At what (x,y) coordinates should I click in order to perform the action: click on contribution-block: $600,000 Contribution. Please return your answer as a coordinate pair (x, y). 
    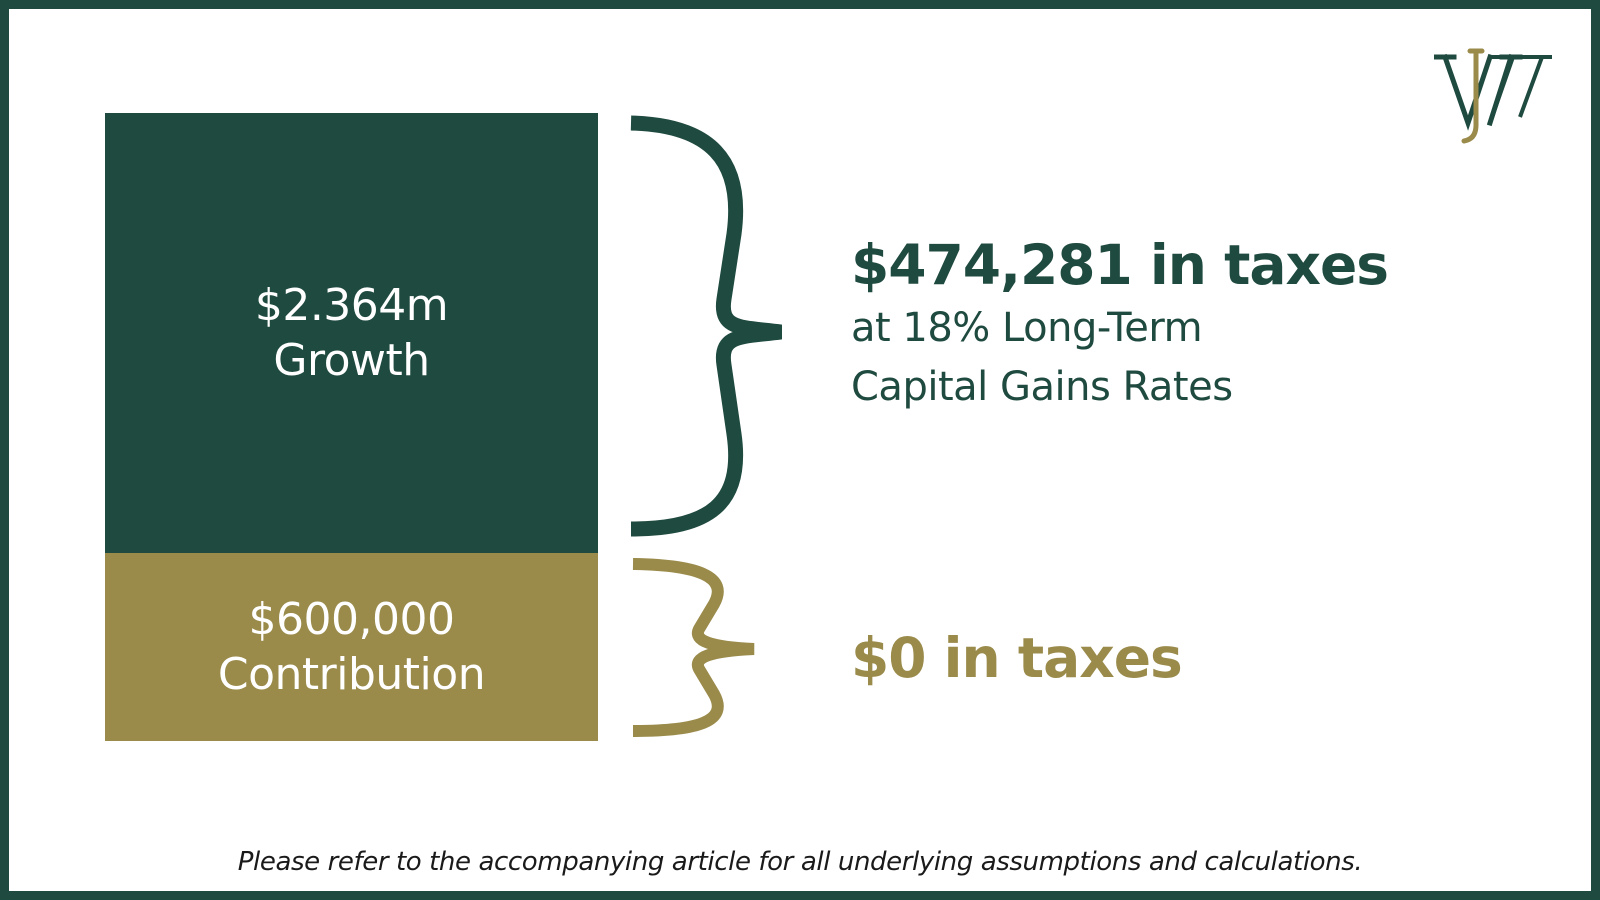
    Looking at the image, I should click on (351, 647).